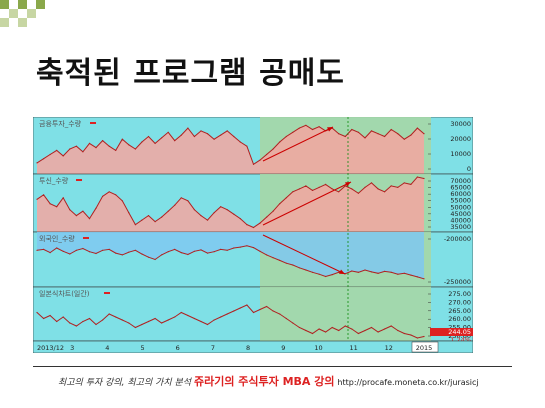 This screenshot has width=545, height=408. Describe the element at coordinates (345, 314) in the screenshot. I see `panel-3-highlight` at that location.